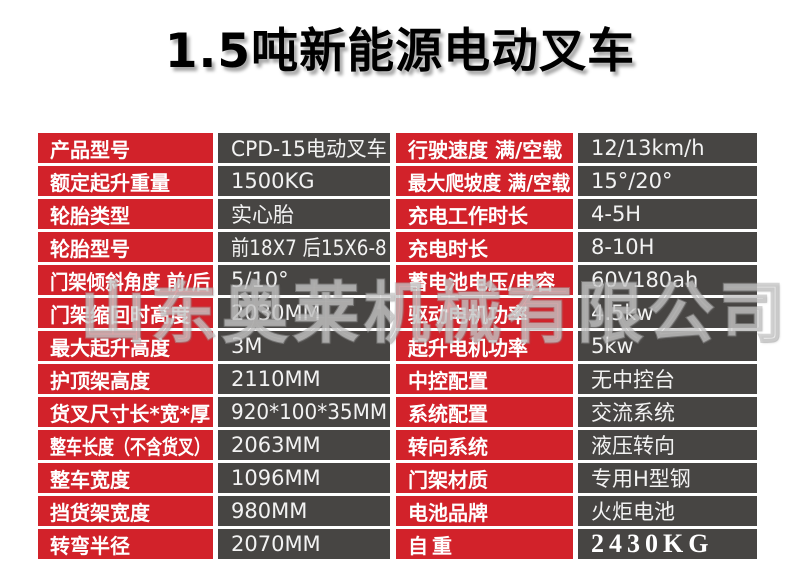  I want to click on spec-value: 980MM, so click(304, 511).